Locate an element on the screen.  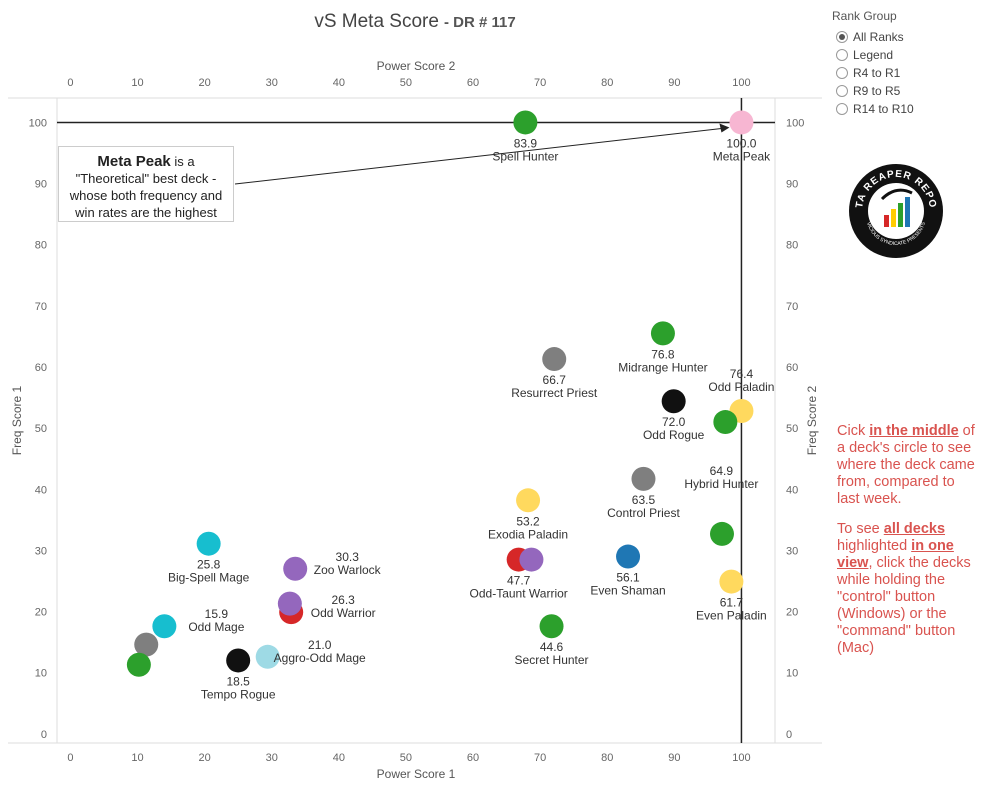
rank-option-label: All Ranks is located at coordinates (878, 37).